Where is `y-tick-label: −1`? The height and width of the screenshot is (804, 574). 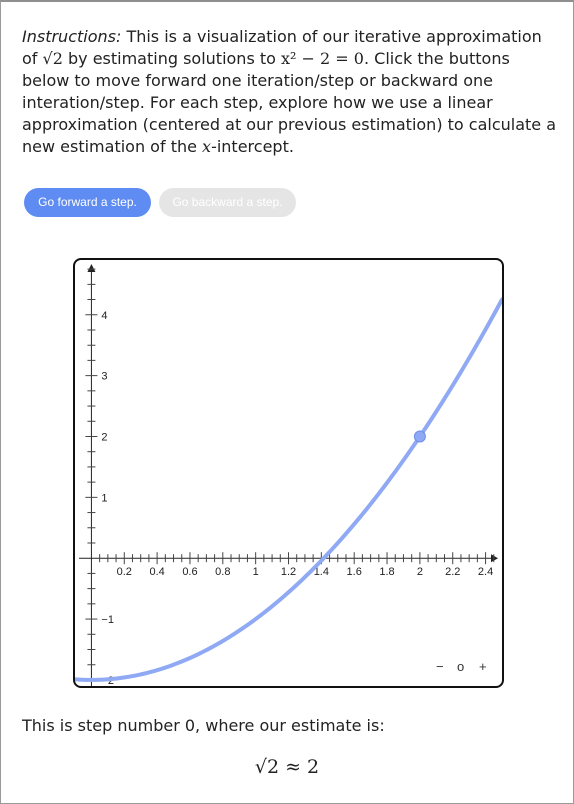 y-tick-label: −1 is located at coordinates (107, 620).